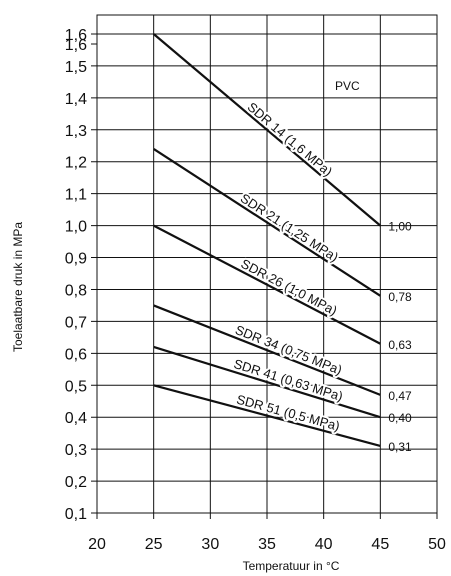 This screenshot has height=576, width=451. What do you see at coordinates (76, 386) in the screenshot?
I see `y-tick-label: 0,5` at bounding box center [76, 386].